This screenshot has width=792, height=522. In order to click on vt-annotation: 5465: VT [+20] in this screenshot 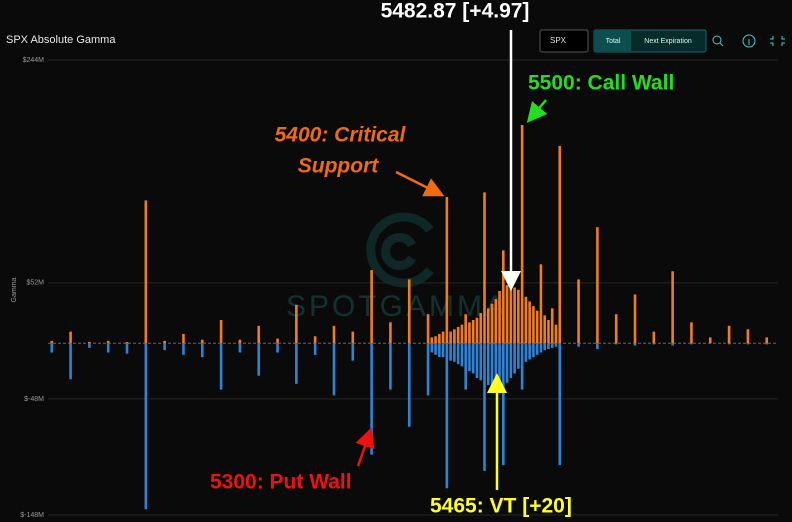, I will do `click(501, 506)`.